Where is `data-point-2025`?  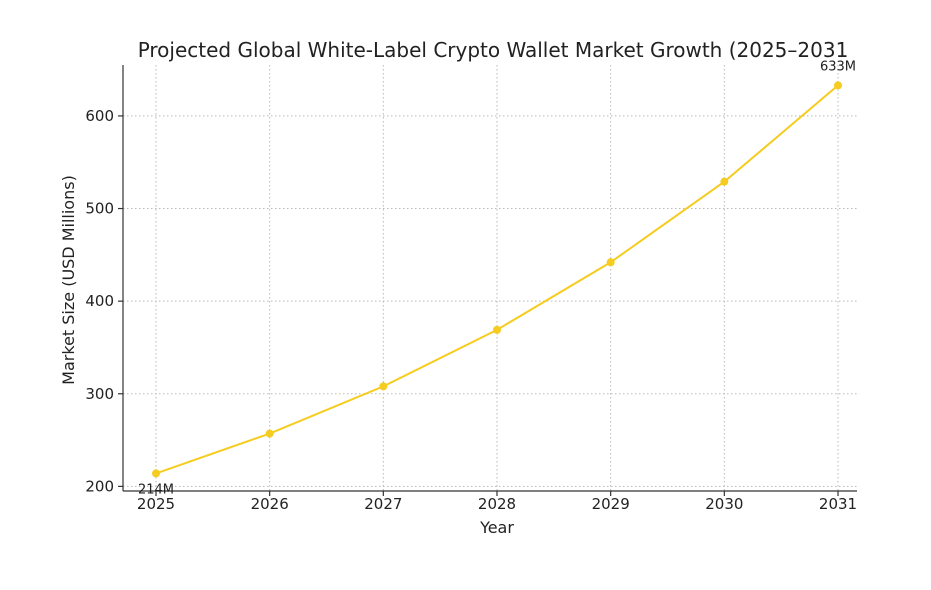
data-point-2025 is located at coordinates (156, 473).